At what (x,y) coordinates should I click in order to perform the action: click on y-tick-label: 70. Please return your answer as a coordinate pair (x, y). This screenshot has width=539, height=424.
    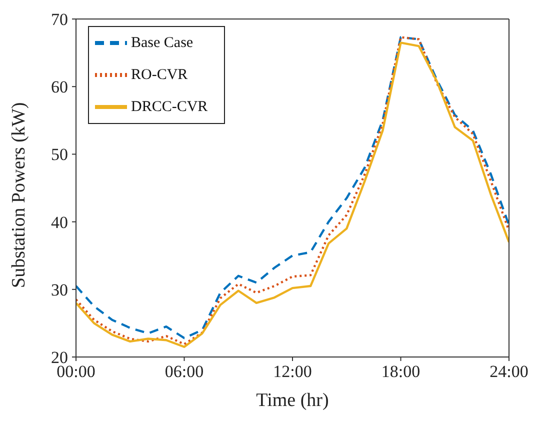
    Looking at the image, I should click on (59, 20).